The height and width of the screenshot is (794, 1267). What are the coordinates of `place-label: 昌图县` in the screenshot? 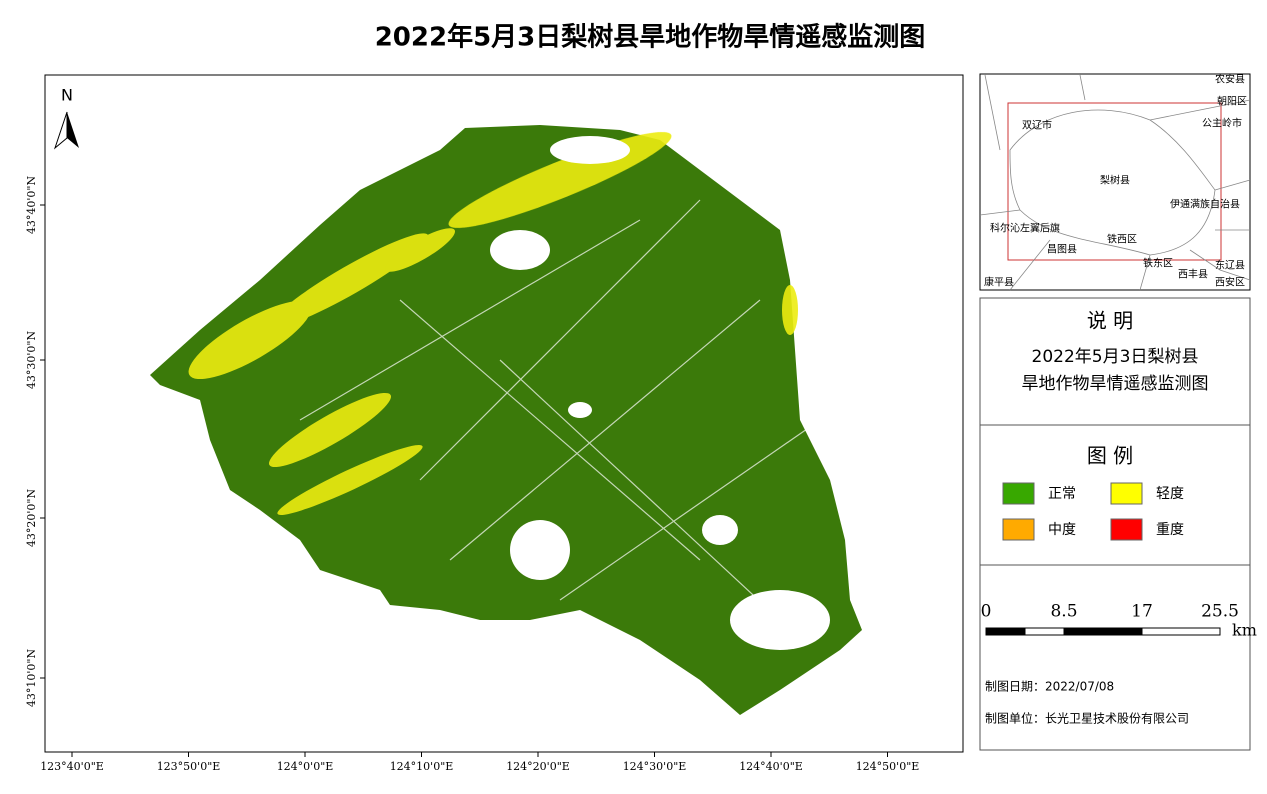 It's located at (1062, 250).